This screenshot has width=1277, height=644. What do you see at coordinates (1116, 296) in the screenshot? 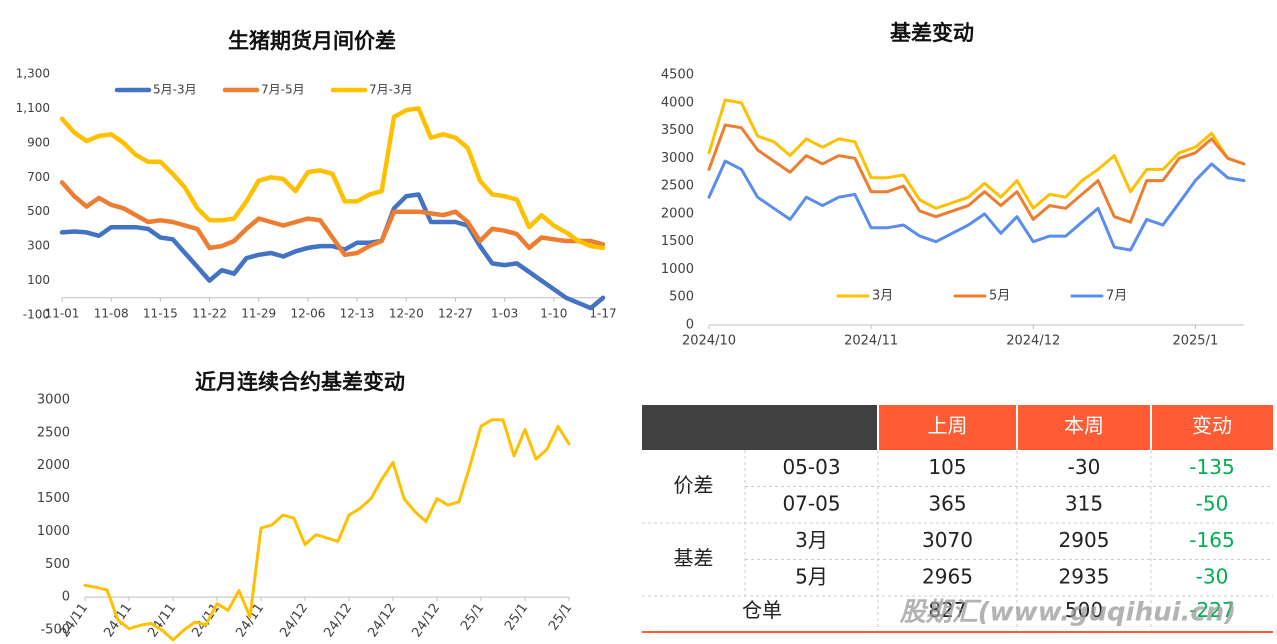
I see `legend-label: 7月` at bounding box center [1116, 296].